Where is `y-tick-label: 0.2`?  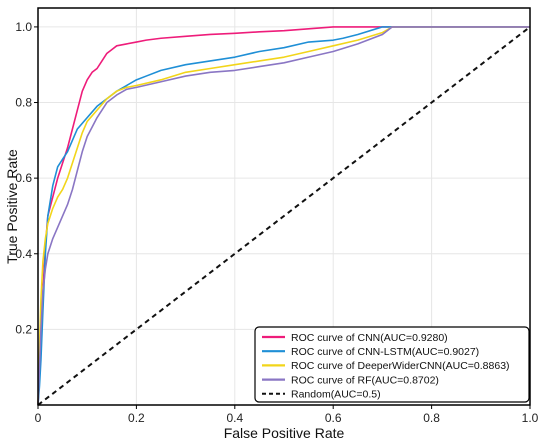
y-tick-label: 0.2 is located at coordinates (23, 329).